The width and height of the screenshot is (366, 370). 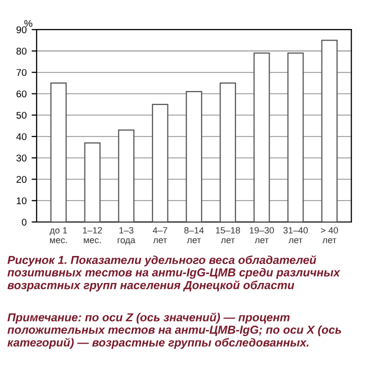 I want to click on y-tick-label: 70, so click(x=21, y=72).